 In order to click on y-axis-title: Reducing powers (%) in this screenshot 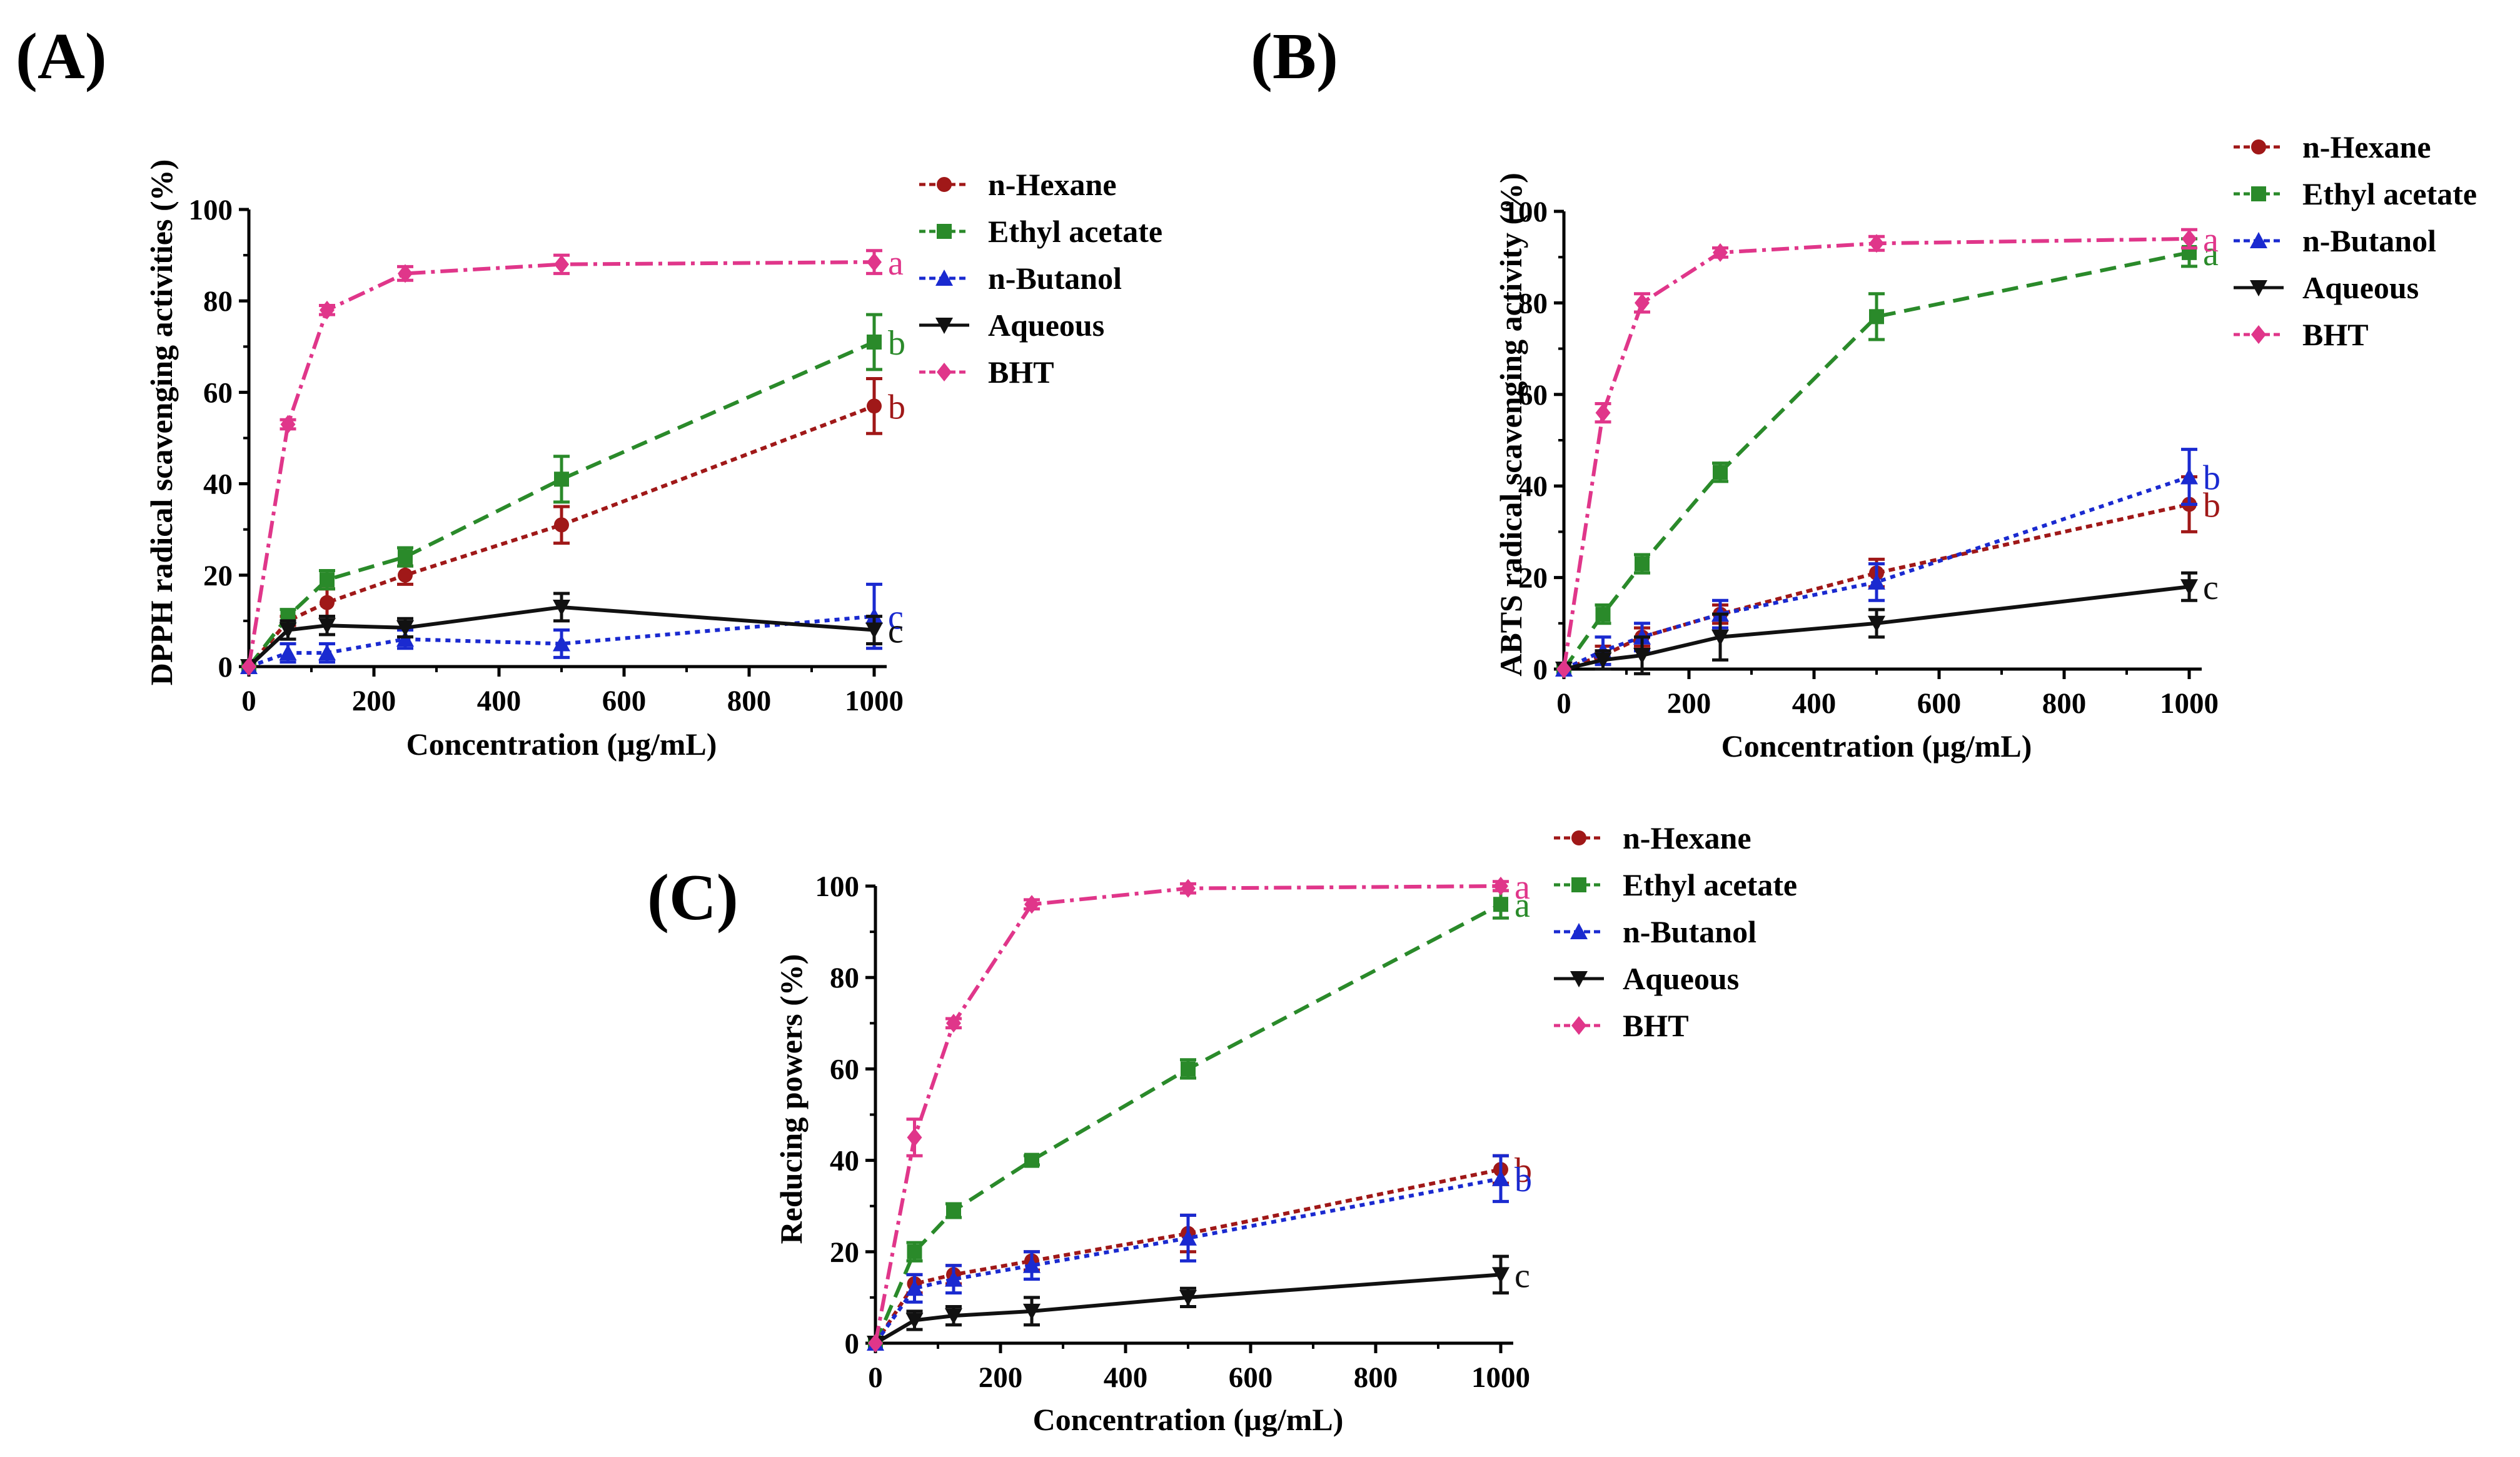, I will do `click(792, 1099)`.